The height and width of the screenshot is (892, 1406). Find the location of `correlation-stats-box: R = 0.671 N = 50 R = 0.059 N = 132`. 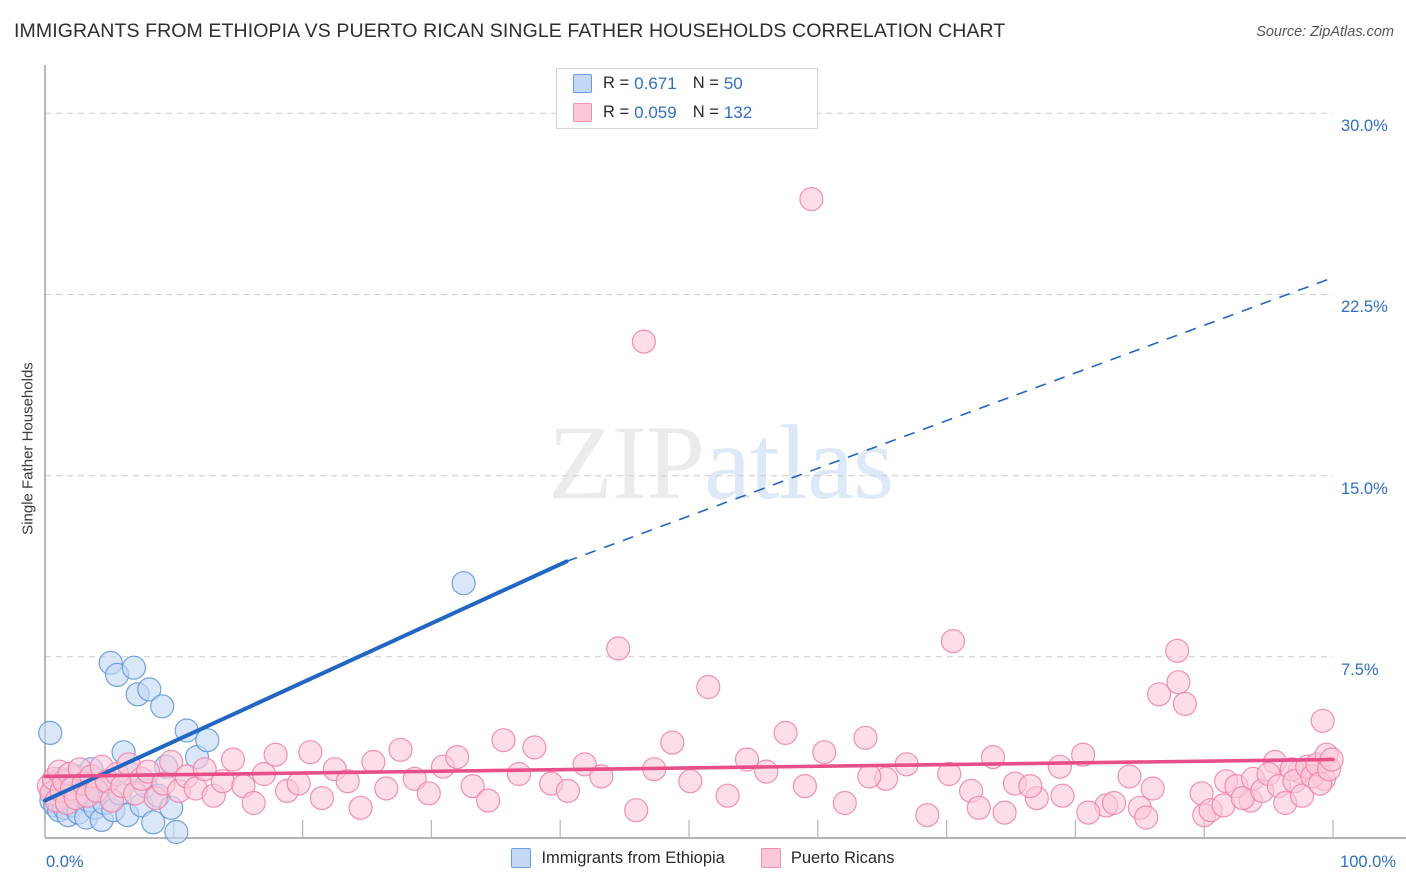

correlation-stats-box: R = 0.671 N = 50 R = 0.059 N = 132 is located at coordinates (687, 98).